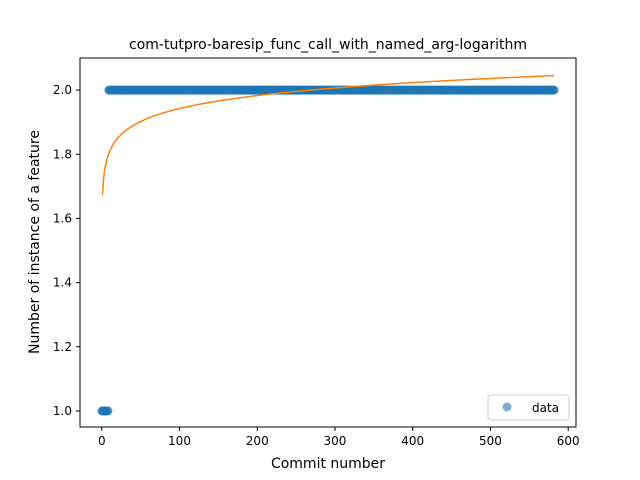 The height and width of the screenshot is (480, 640). Describe the element at coordinates (328, 464) in the screenshot. I see `x-axis-label: Commit number` at that location.